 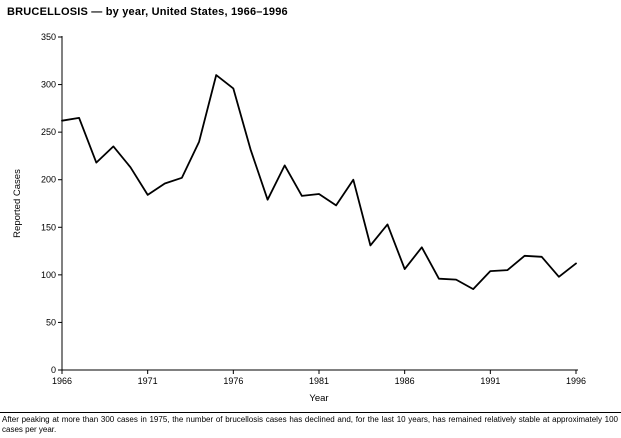 I want to click on x-tick-label: 1996, so click(x=576, y=381).